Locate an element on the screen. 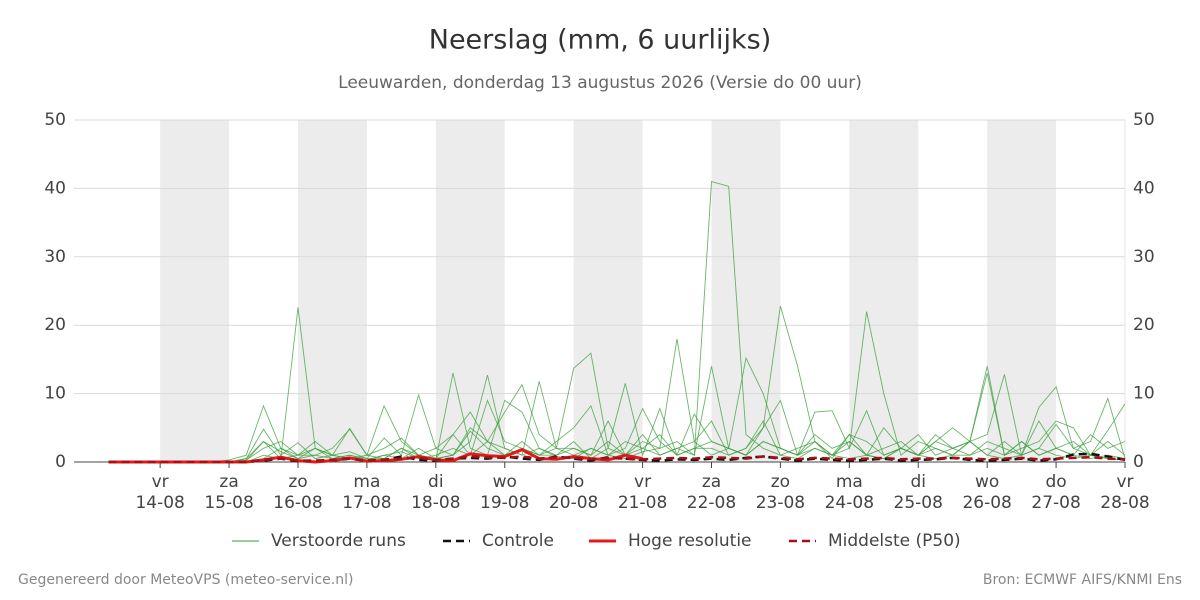 Image resolution: width=1200 pixels, height=600 pixels. y2-tick-label: 10 is located at coordinates (1144, 394).